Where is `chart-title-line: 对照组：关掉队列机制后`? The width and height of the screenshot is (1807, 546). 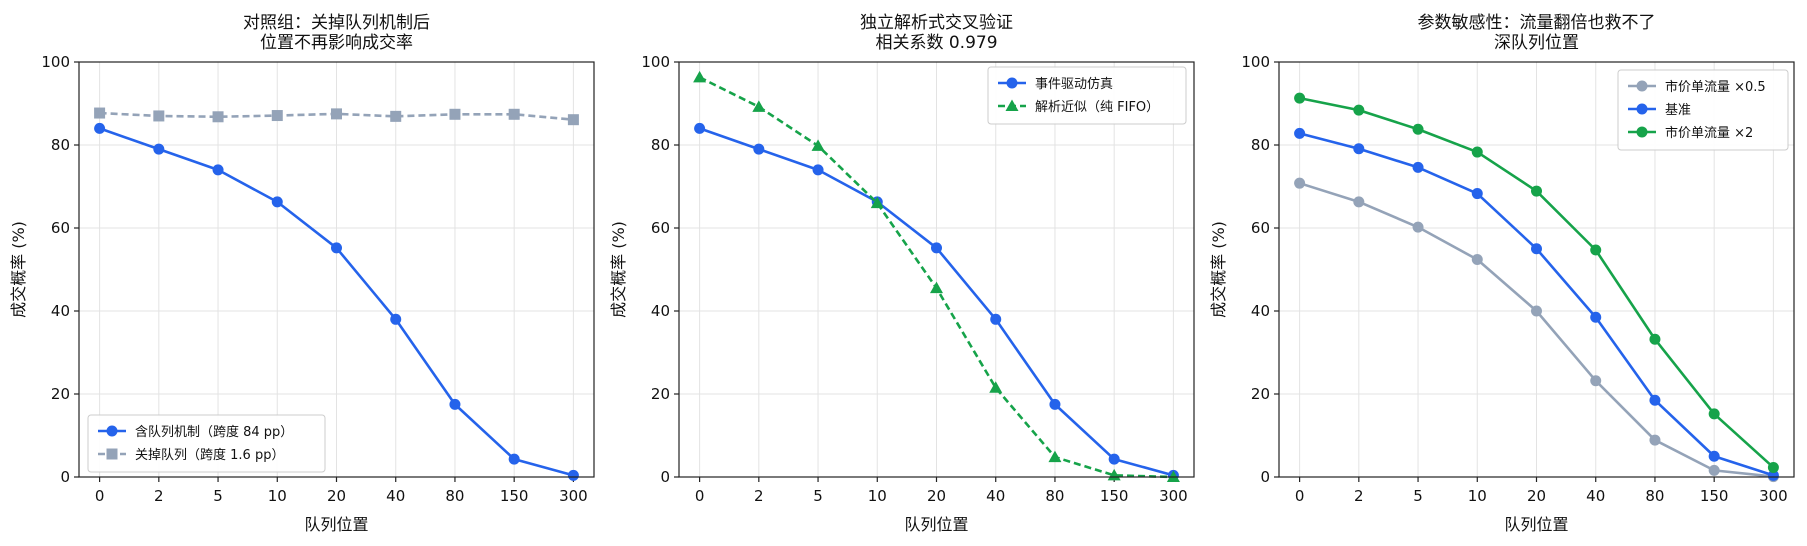
chart-title-line: 对照组：关掉队列机制后 is located at coordinates (336, 23).